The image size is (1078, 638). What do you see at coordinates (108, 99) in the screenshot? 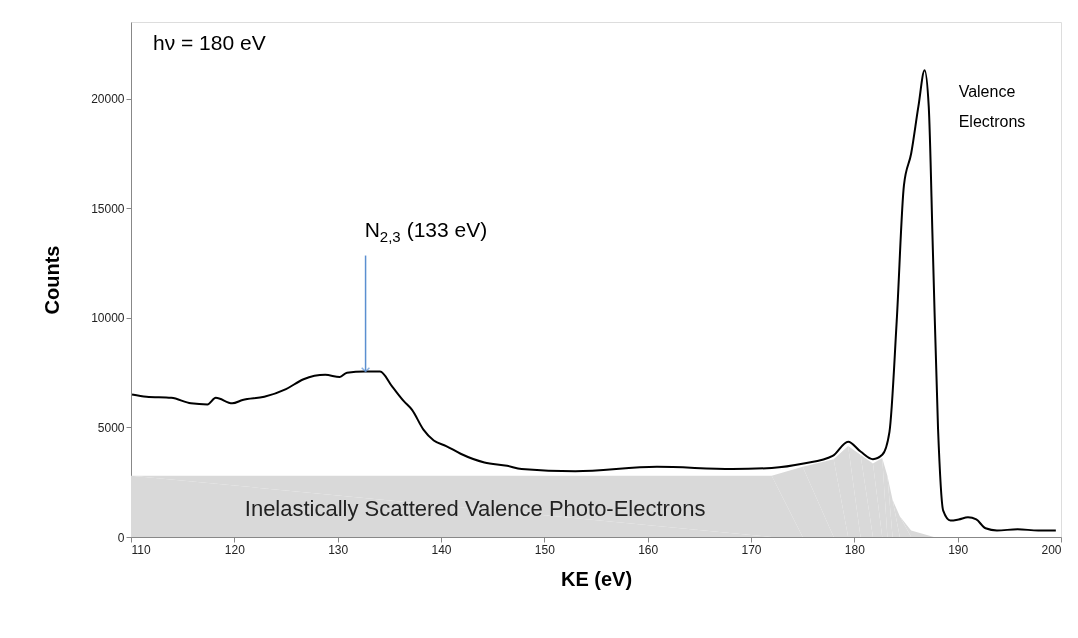
I see `y-tick-label: 20000` at bounding box center [108, 99].